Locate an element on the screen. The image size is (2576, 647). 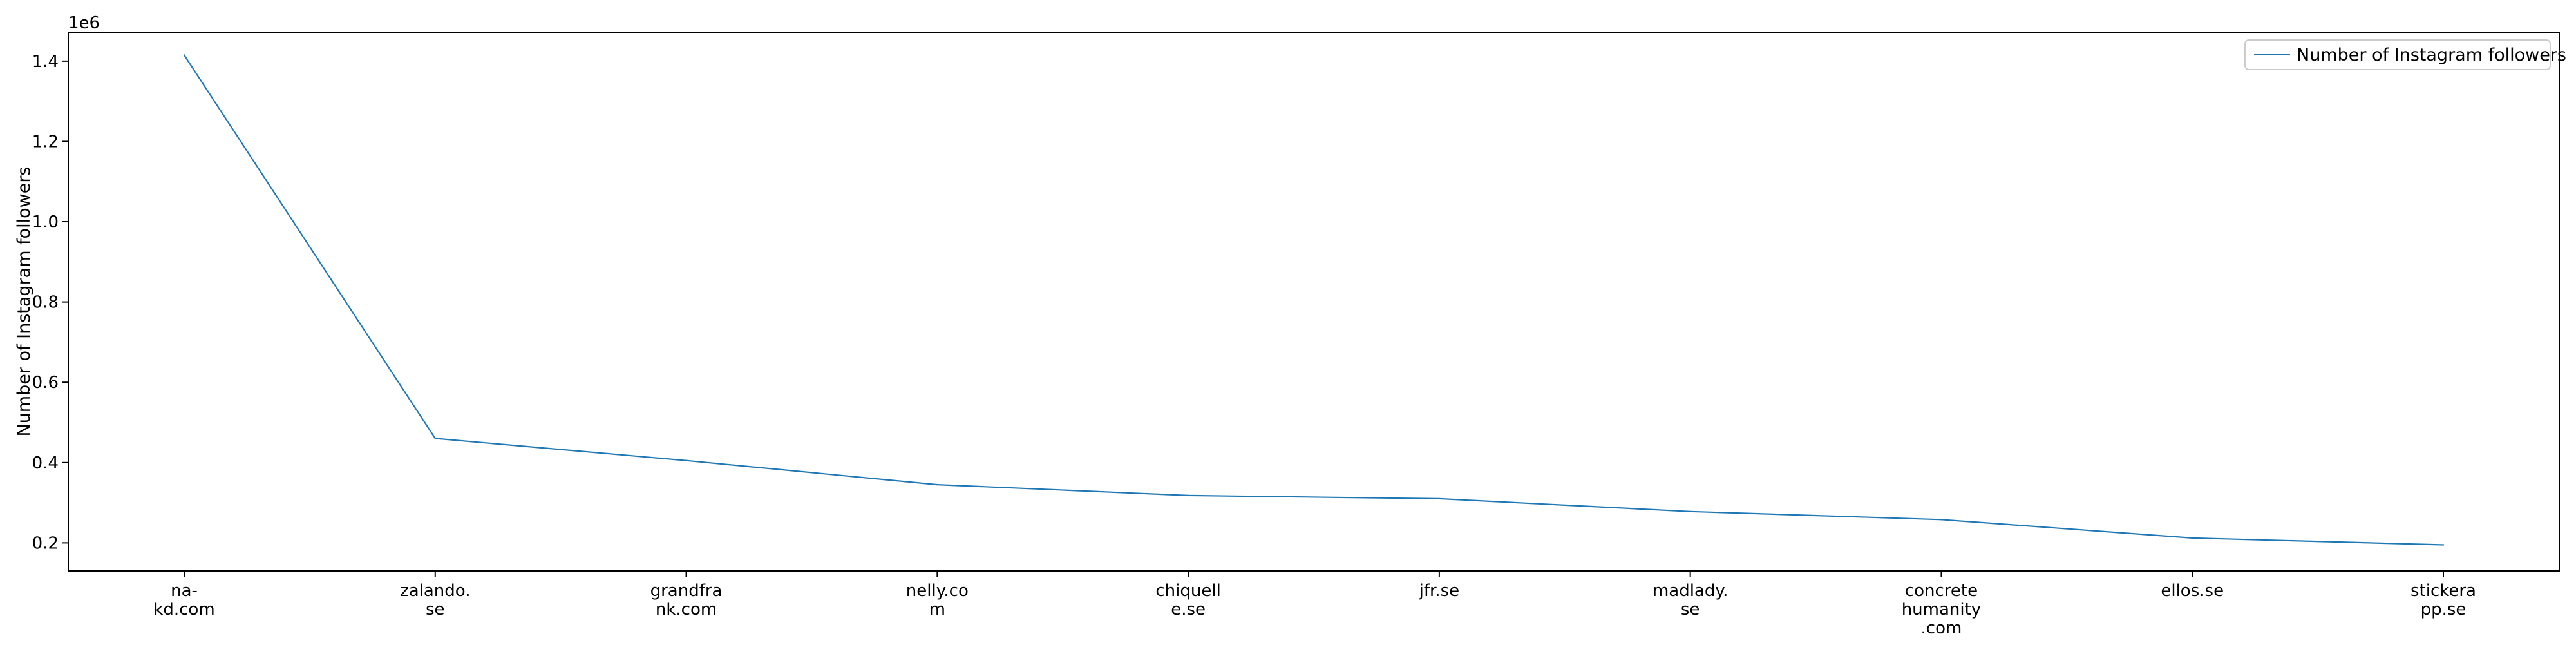
x-tick-label-line: .com is located at coordinates (1942, 628).